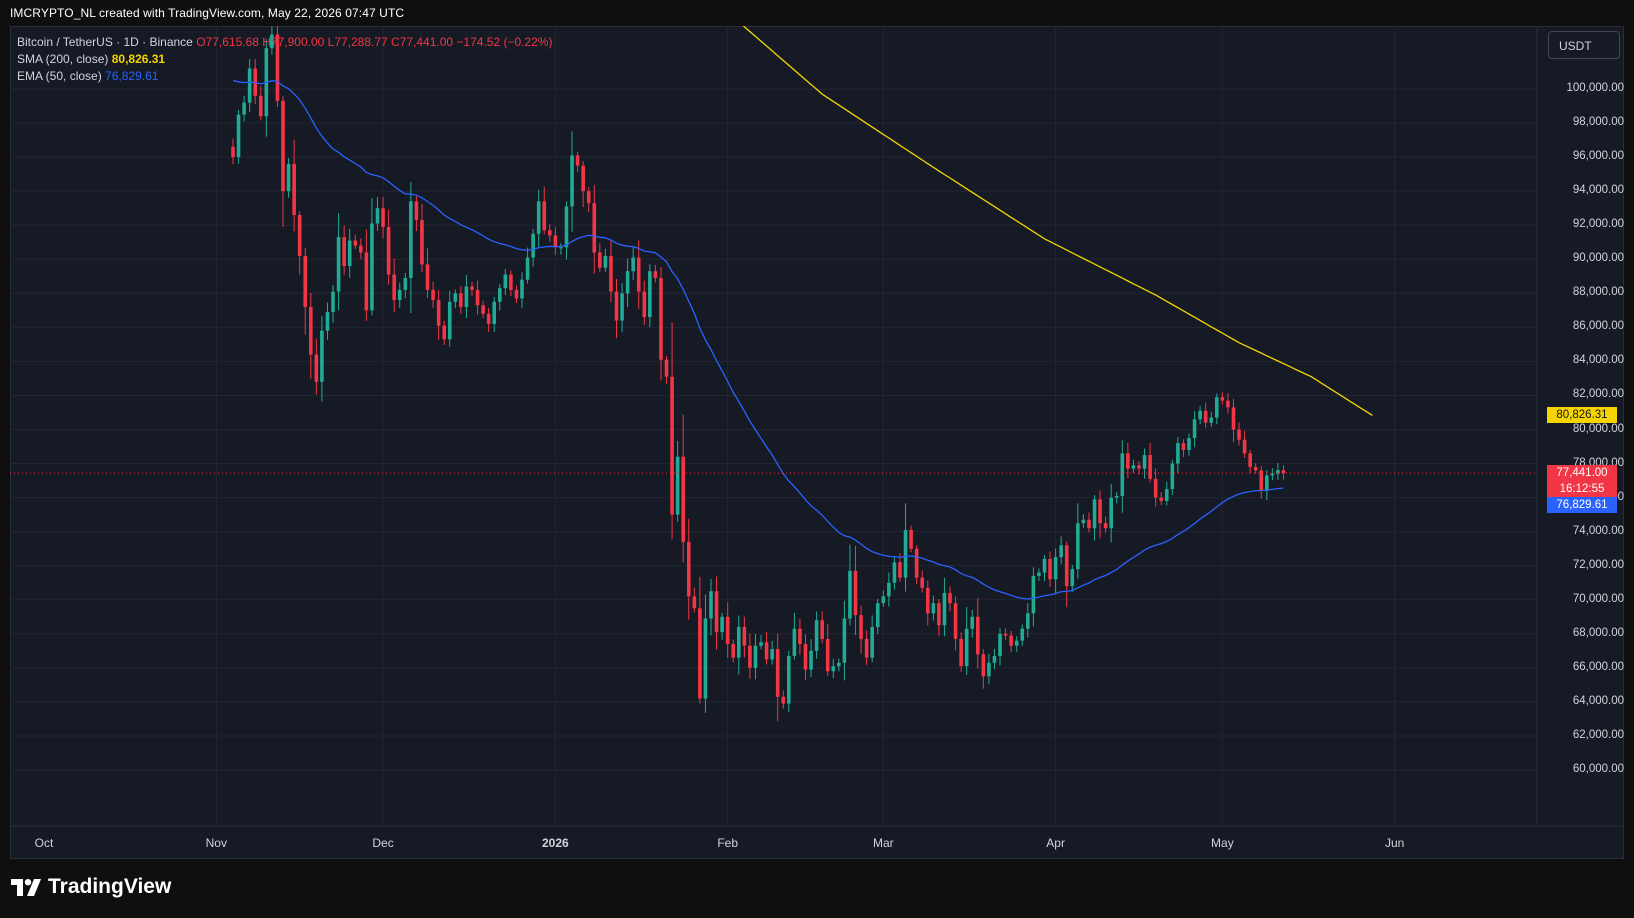 This screenshot has width=1634, height=918. What do you see at coordinates (1582, 473) in the screenshot?
I see `last-price-value: 77,441.00` at bounding box center [1582, 473].